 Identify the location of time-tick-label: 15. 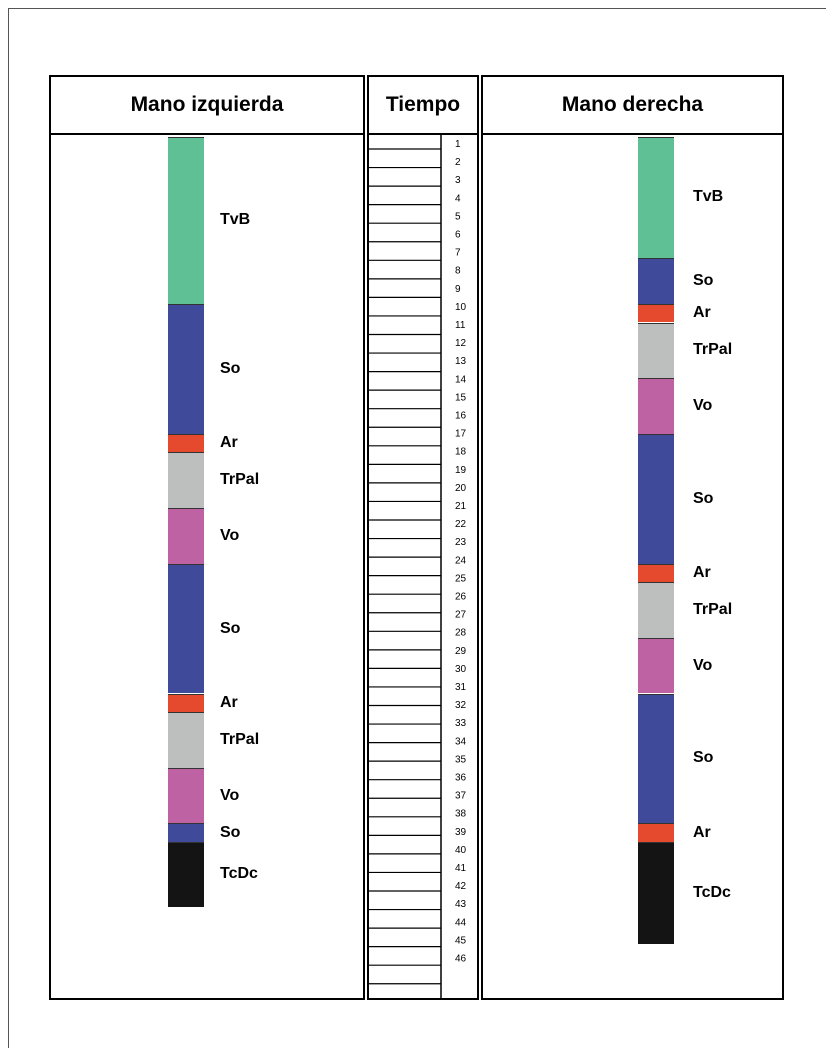
(461, 397).